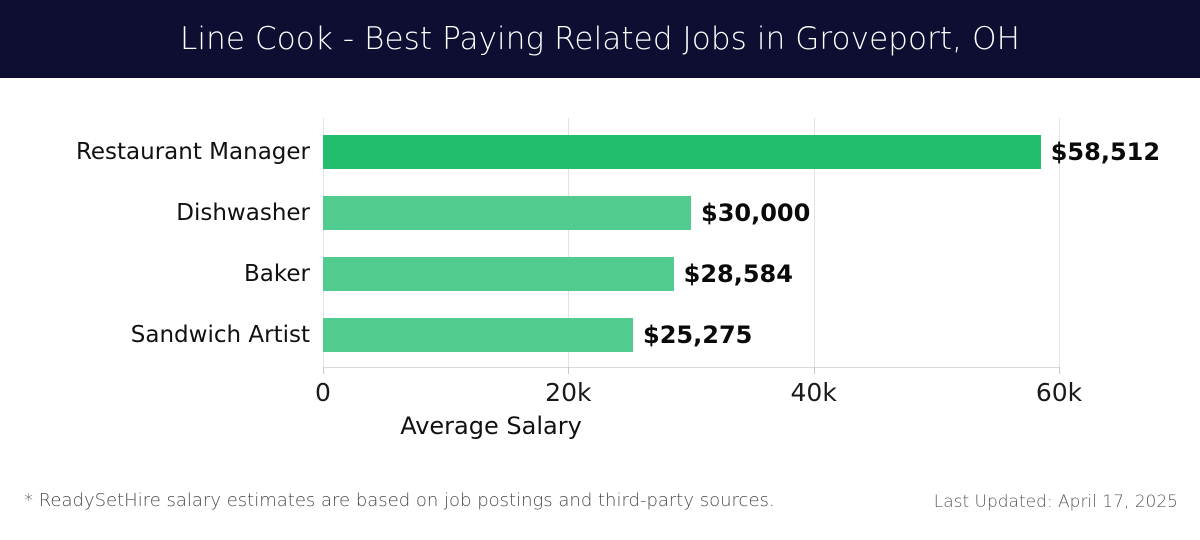  I want to click on x-axis-label: Average Salary, so click(600, 426).